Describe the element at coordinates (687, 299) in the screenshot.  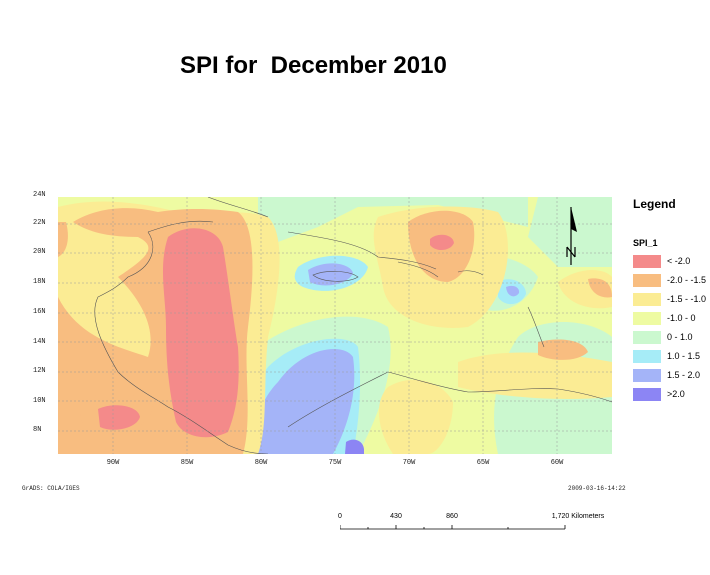
I see `legend-label: -1.5 - -1.0` at that location.